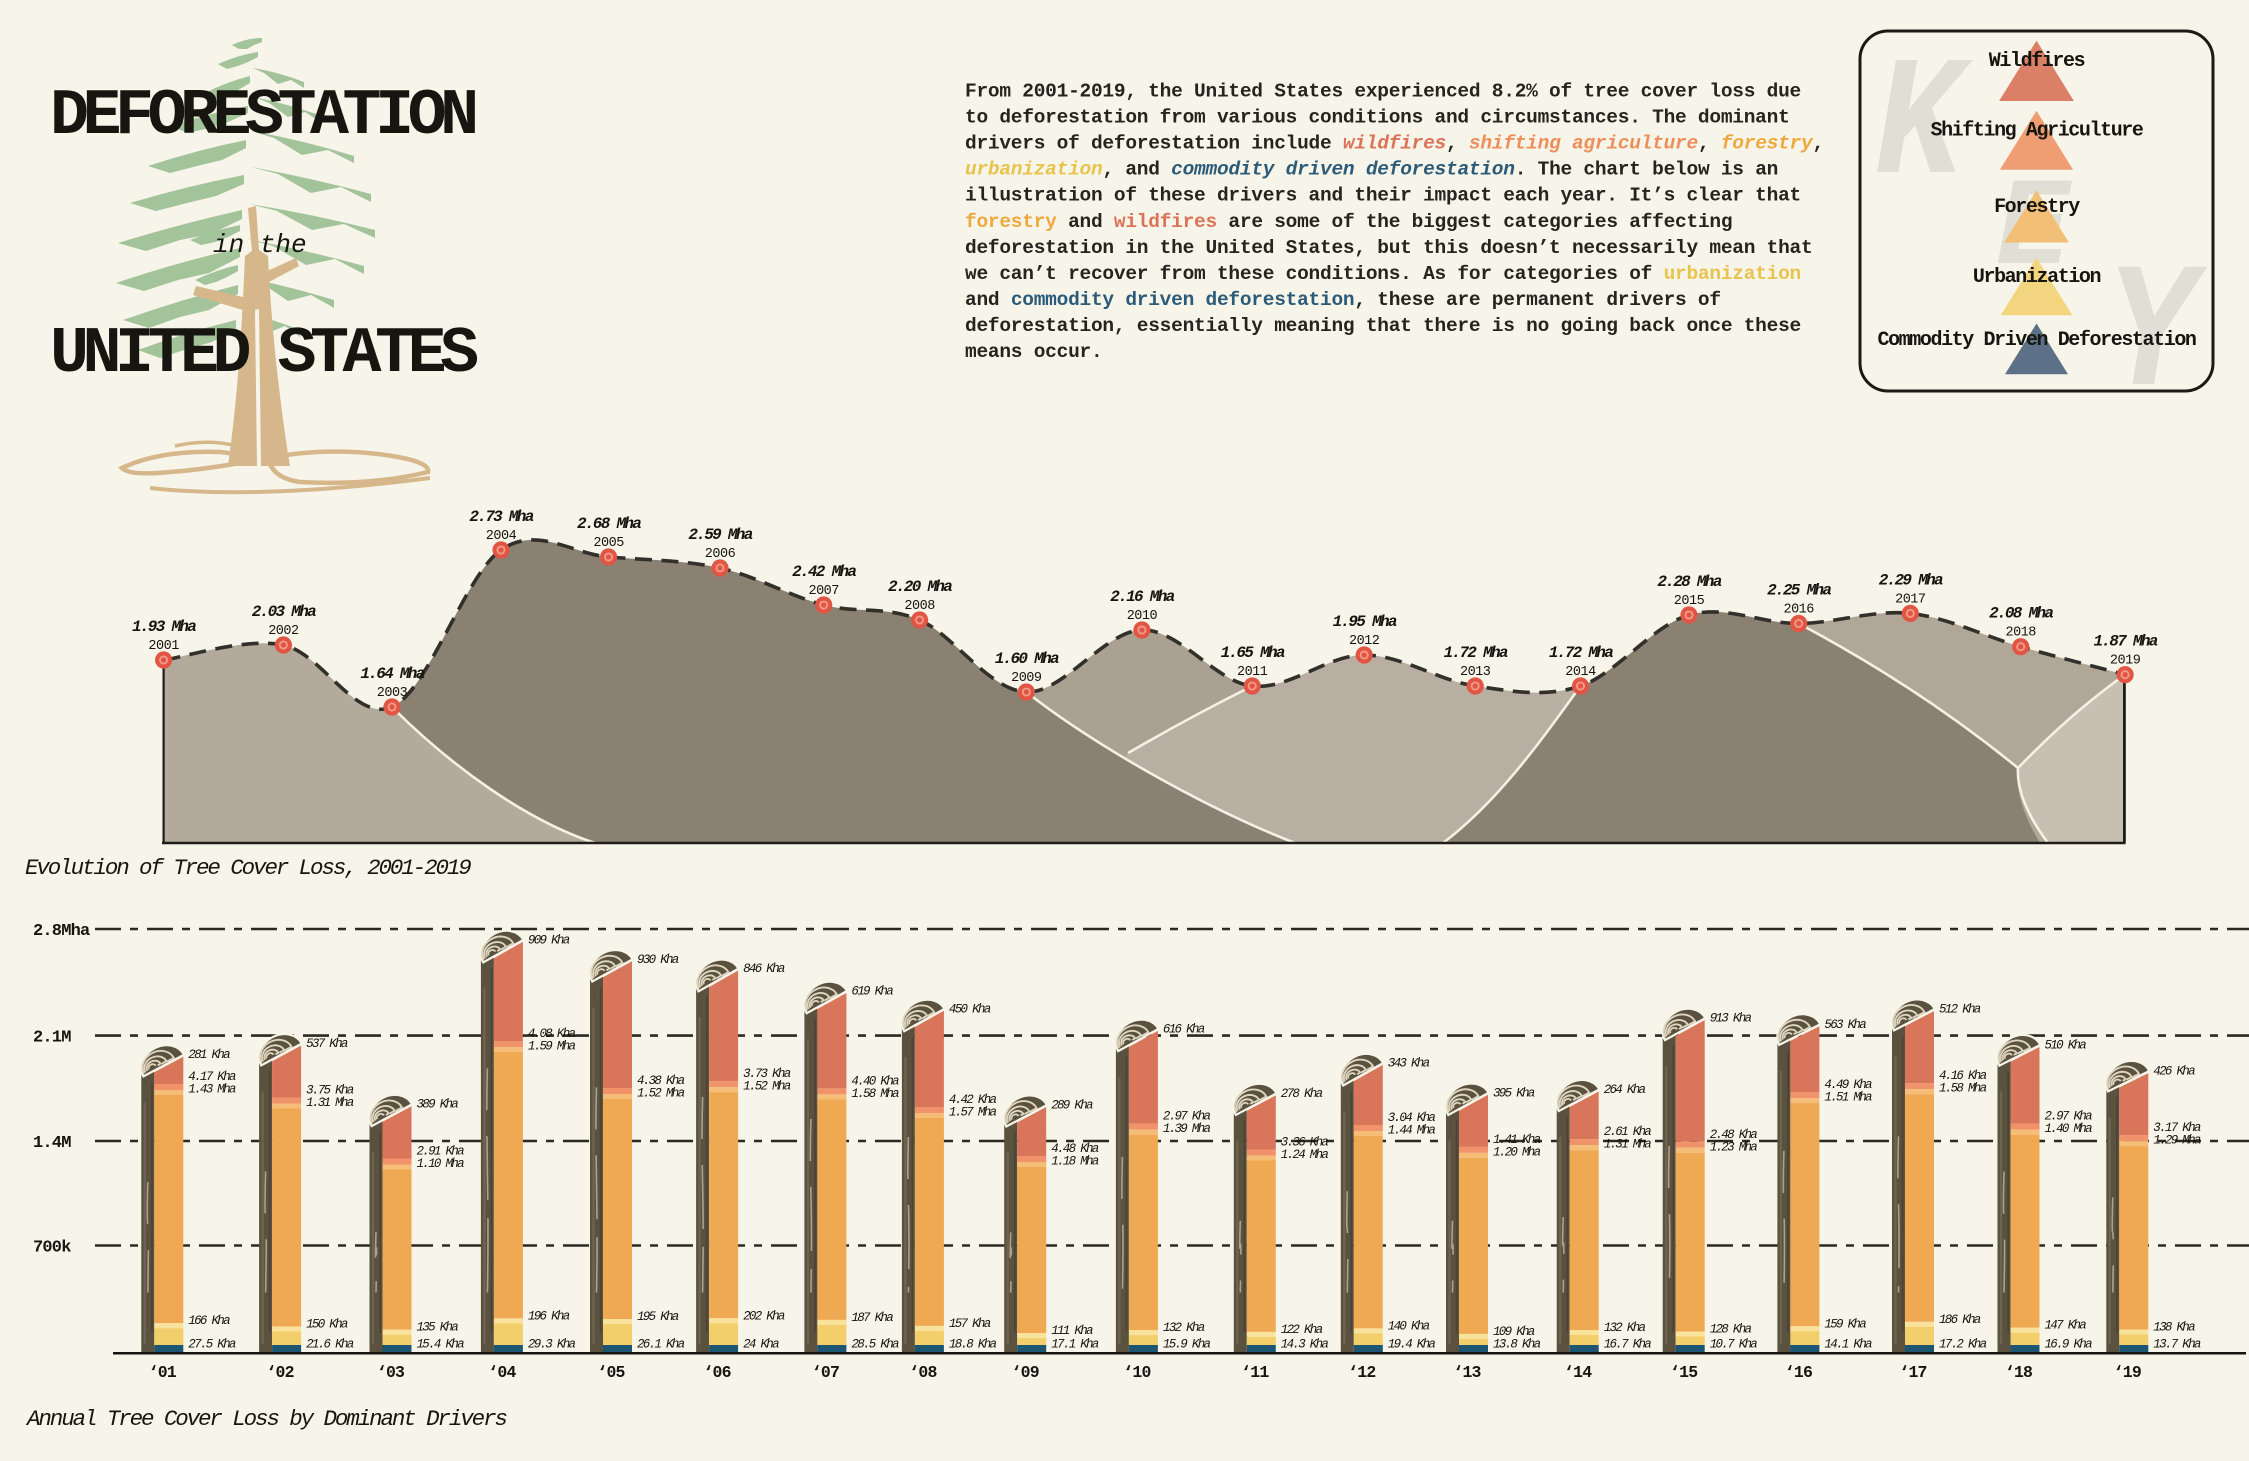 This screenshot has width=2249, height=1461. I want to click on svg-text: in the, so click(260, 245).